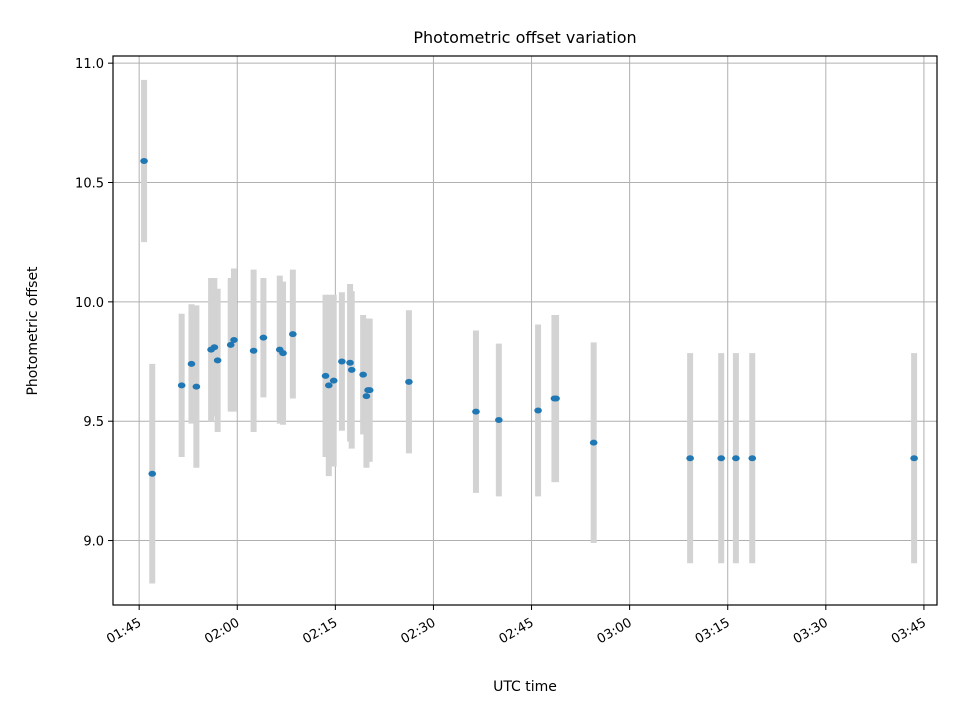 Image resolution: width=960 pixels, height=720 pixels. What do you see at coordinates (93, 422) in the screenshot?
I see `y-tick-label: 9.5` at bounding box center [93, 422].